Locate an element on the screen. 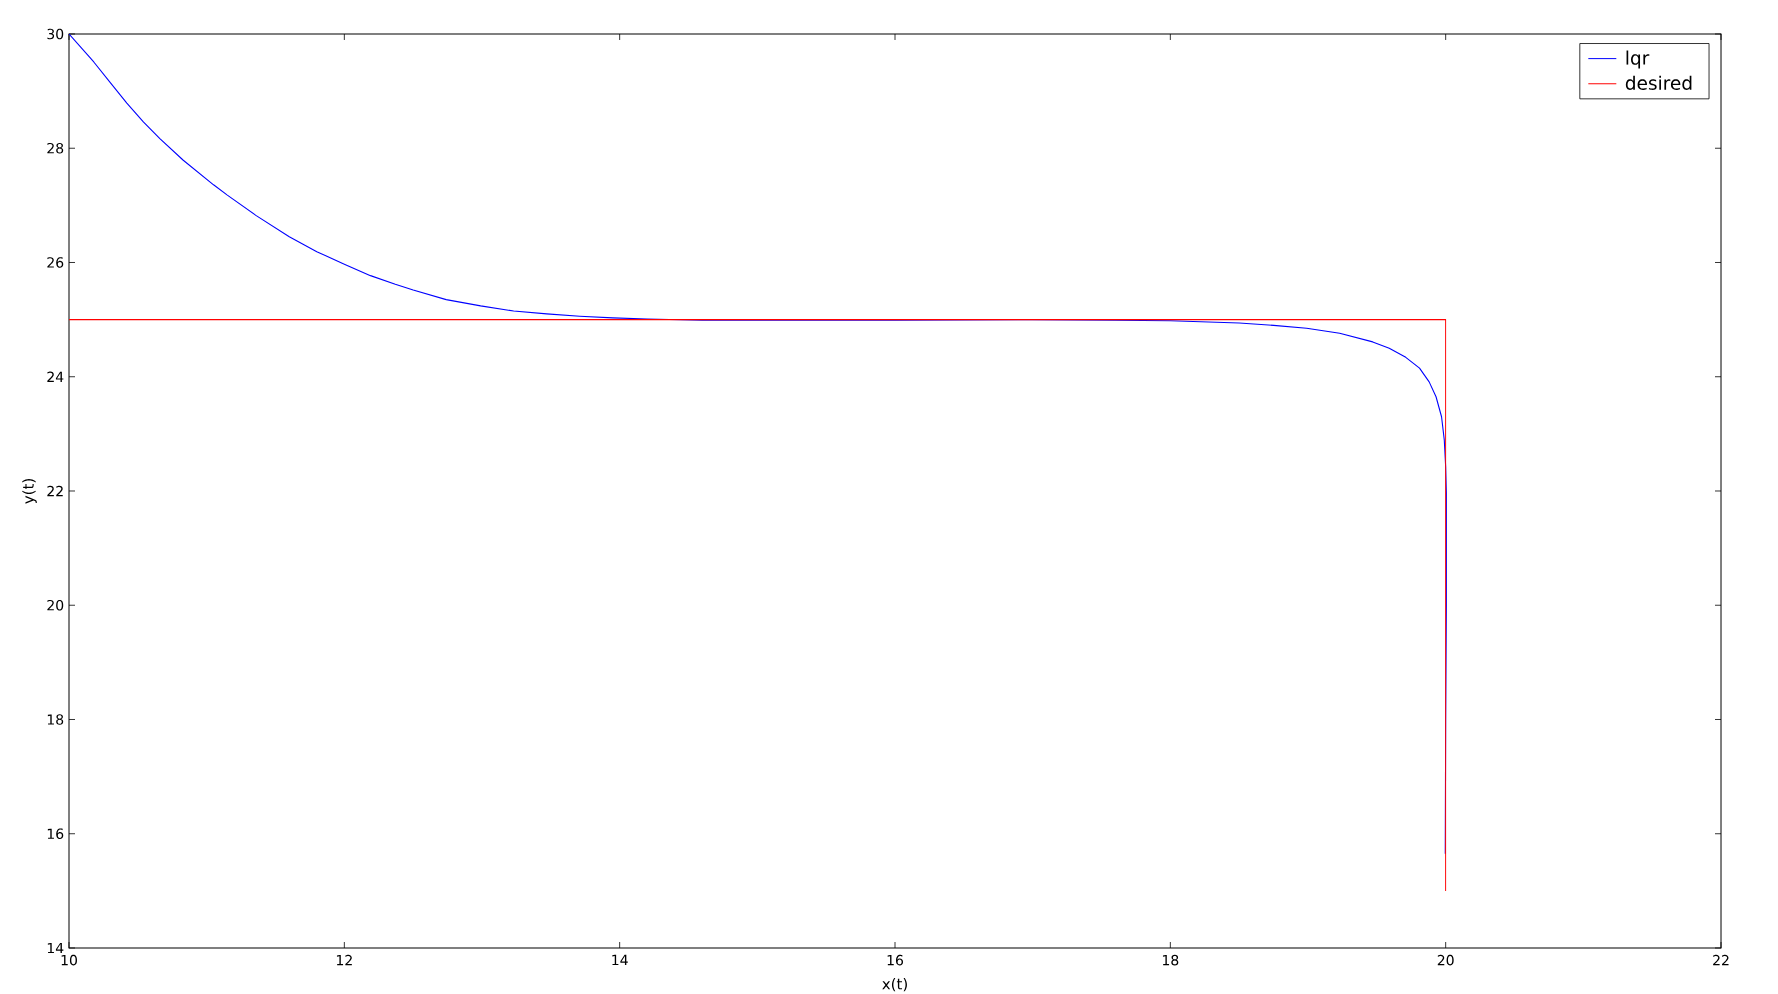  x-tick-label: 16 is located at coordinates (895, 960).